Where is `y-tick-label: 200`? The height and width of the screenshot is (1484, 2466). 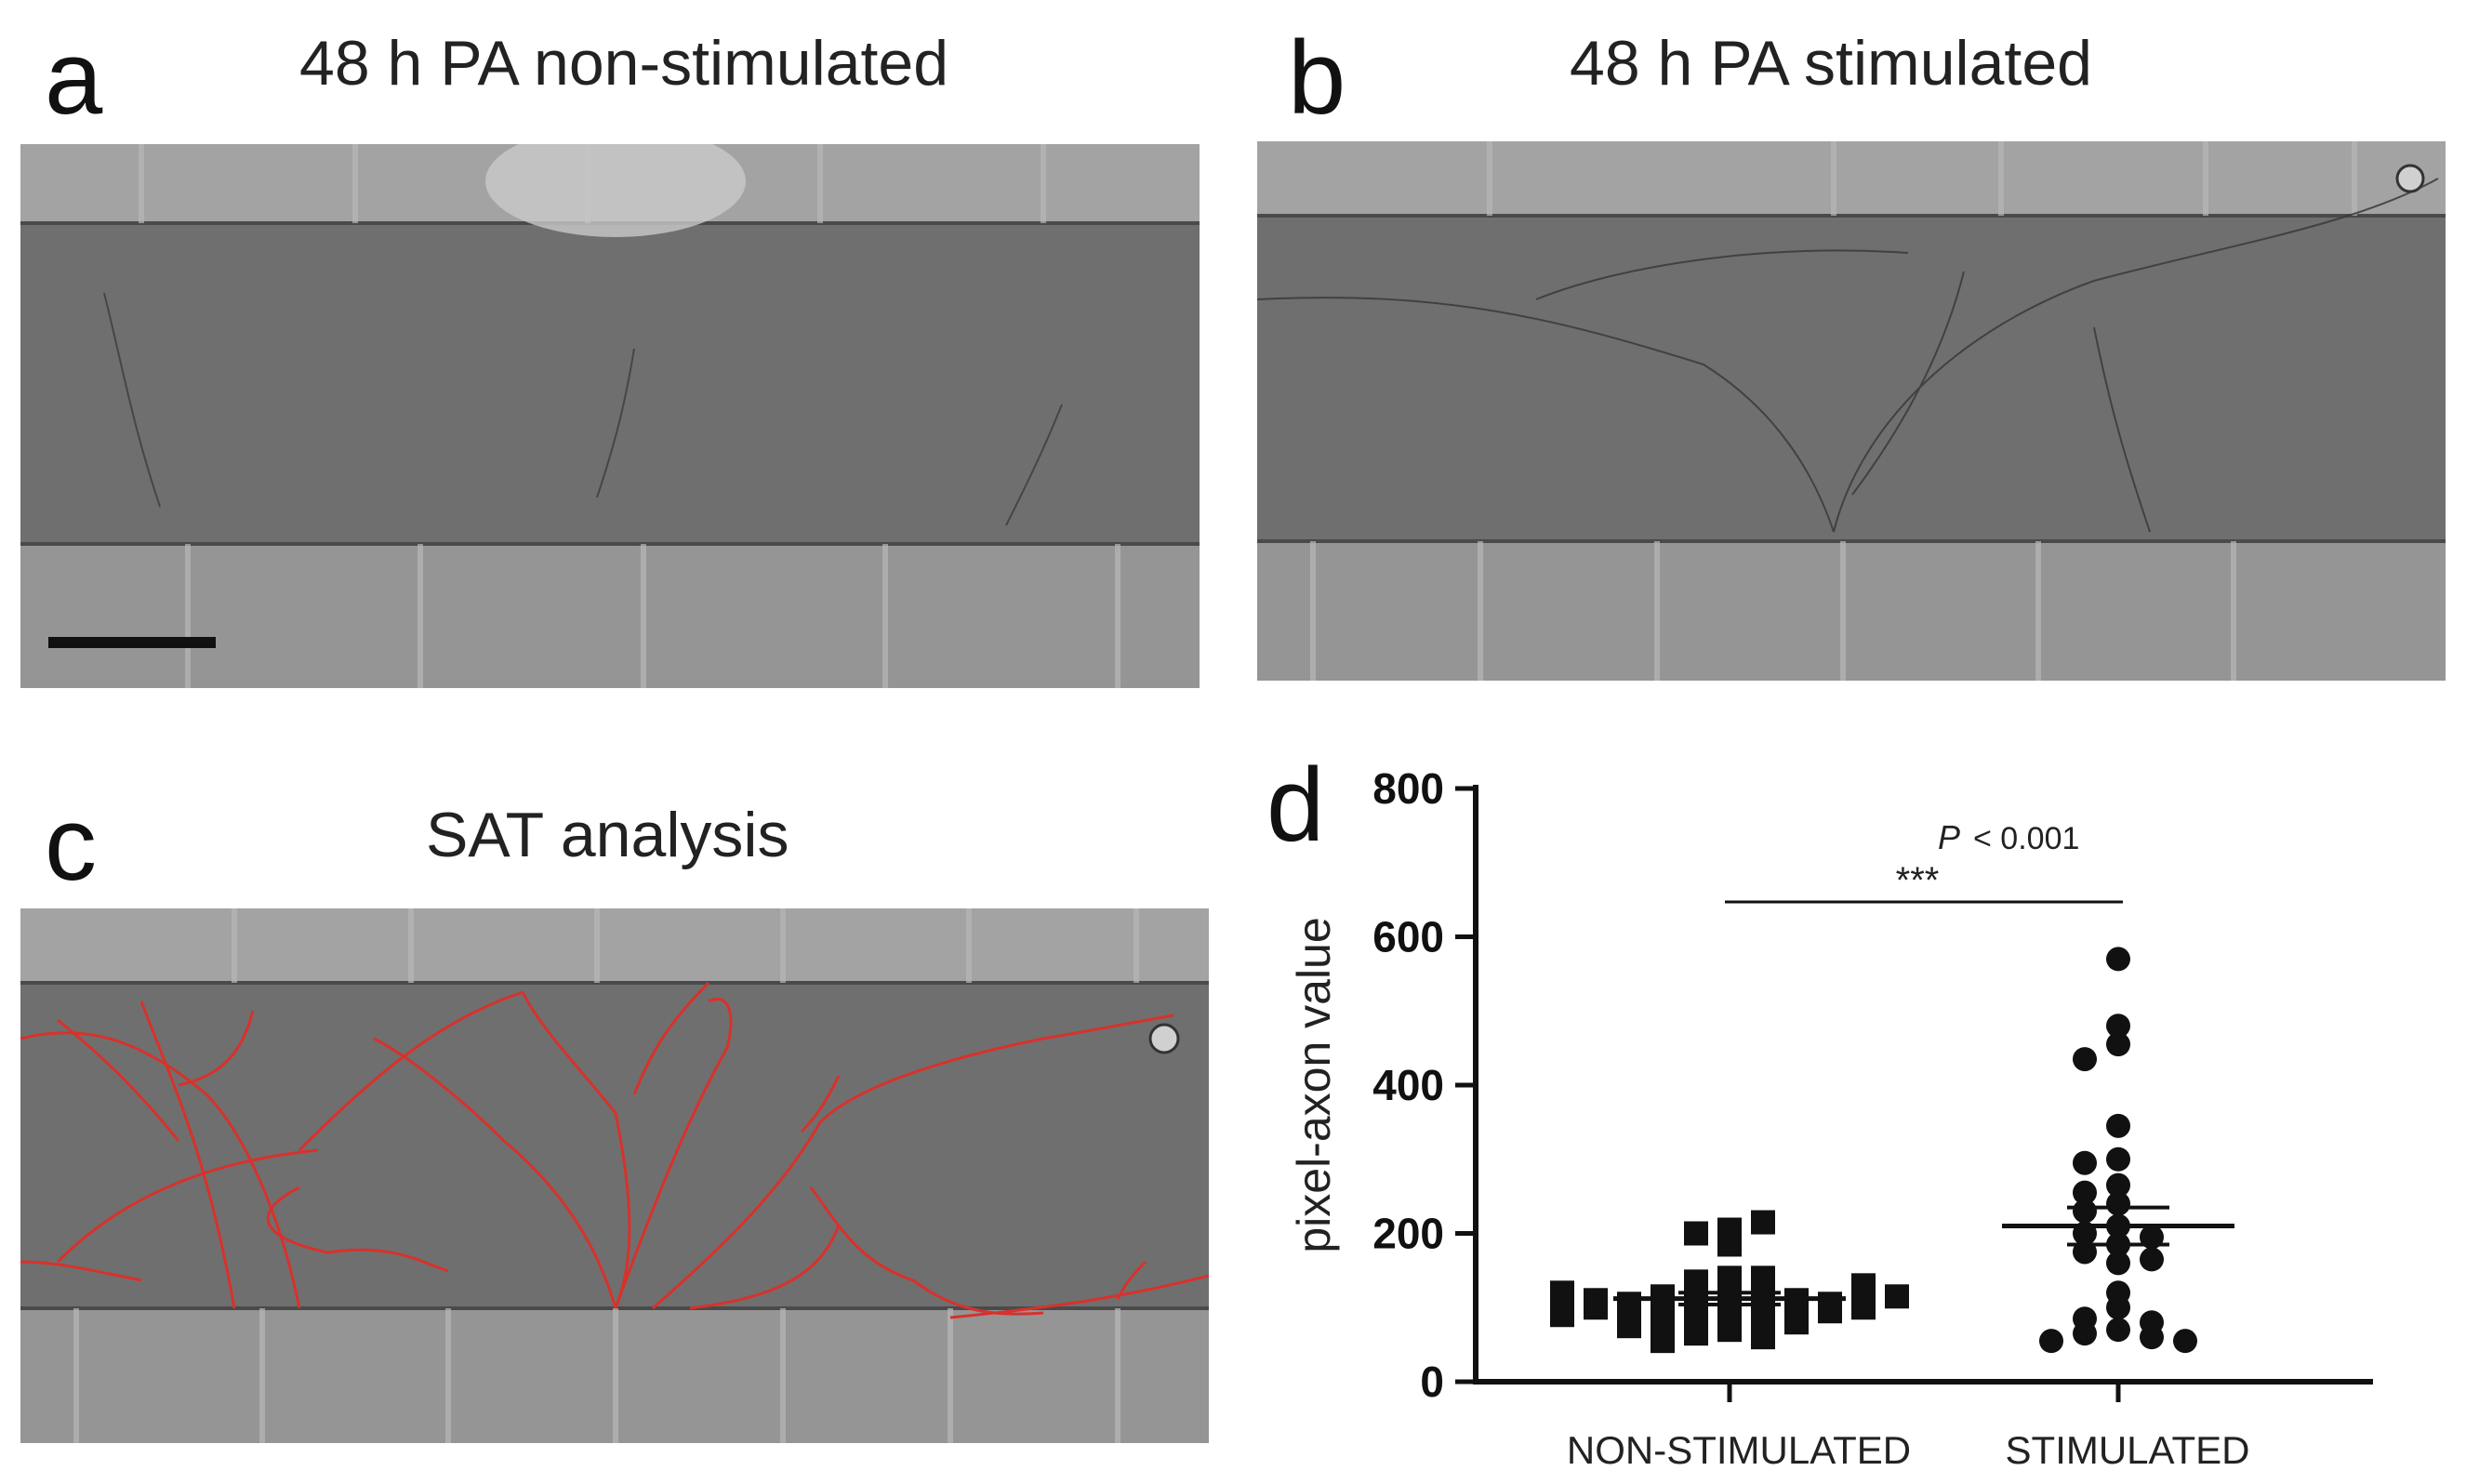
y-tick-label: 200 is located at coordinates (1408, 1234).